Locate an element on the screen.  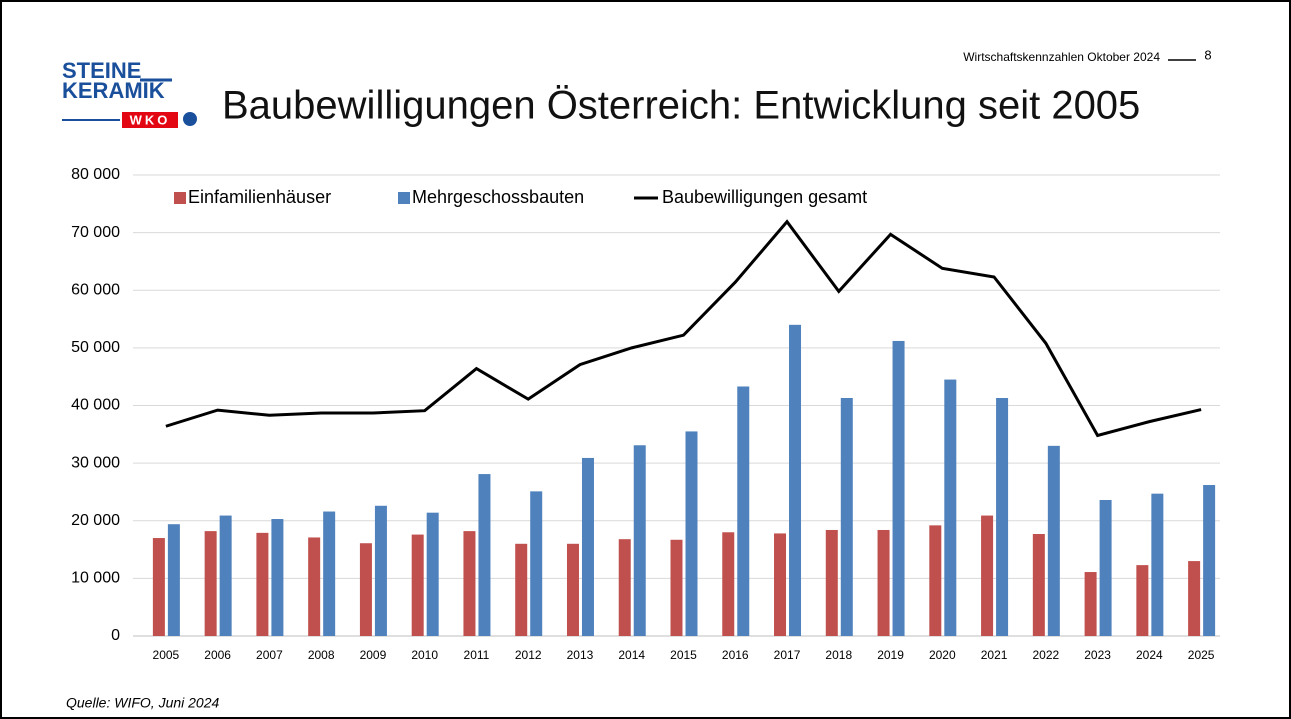
y-tick-label: 30 000 is located at coordinates (95, 462).